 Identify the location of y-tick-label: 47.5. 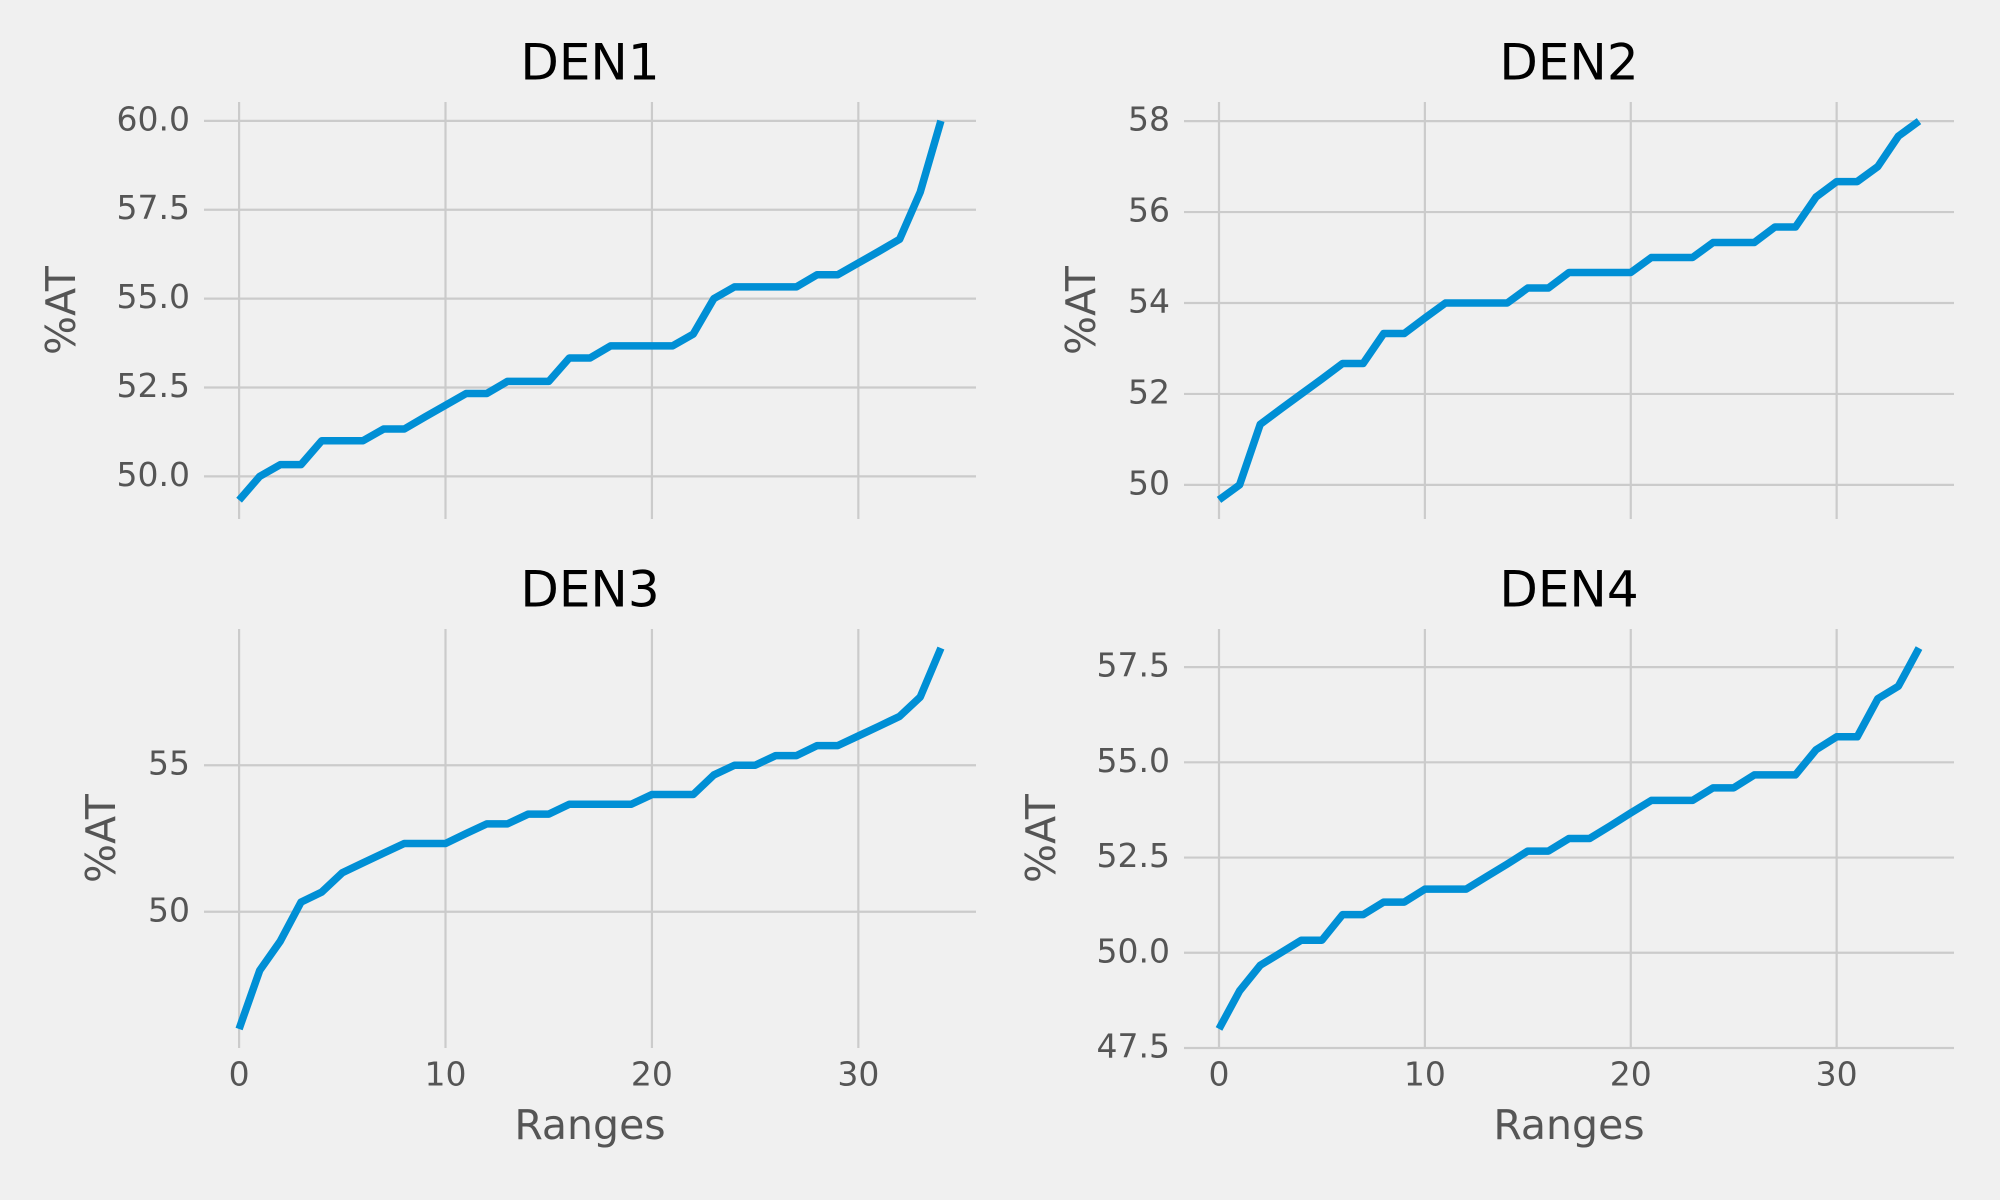
(1133, 1046).